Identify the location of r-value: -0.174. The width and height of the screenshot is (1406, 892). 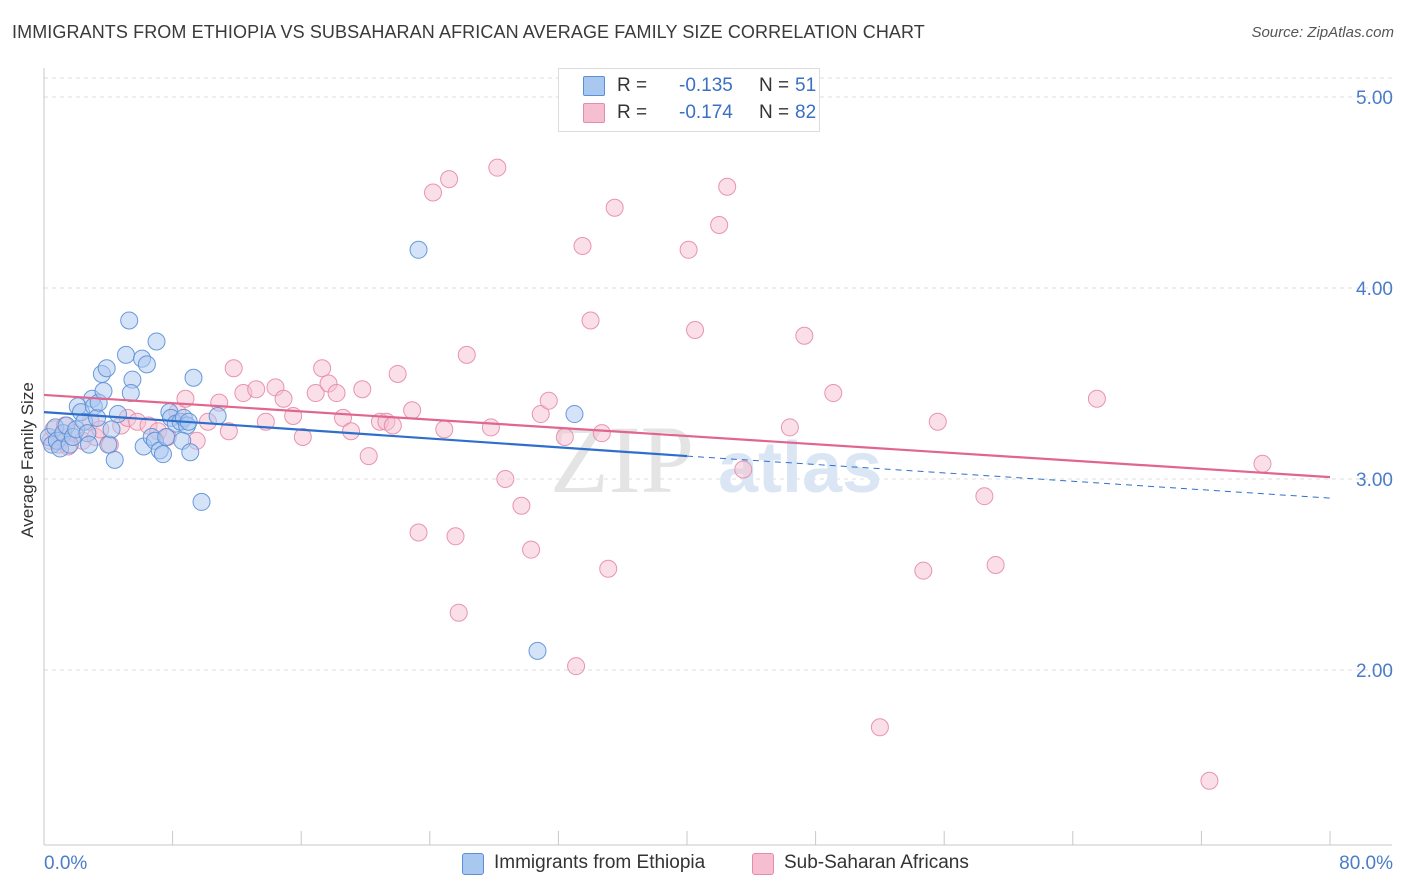
(706, 112).